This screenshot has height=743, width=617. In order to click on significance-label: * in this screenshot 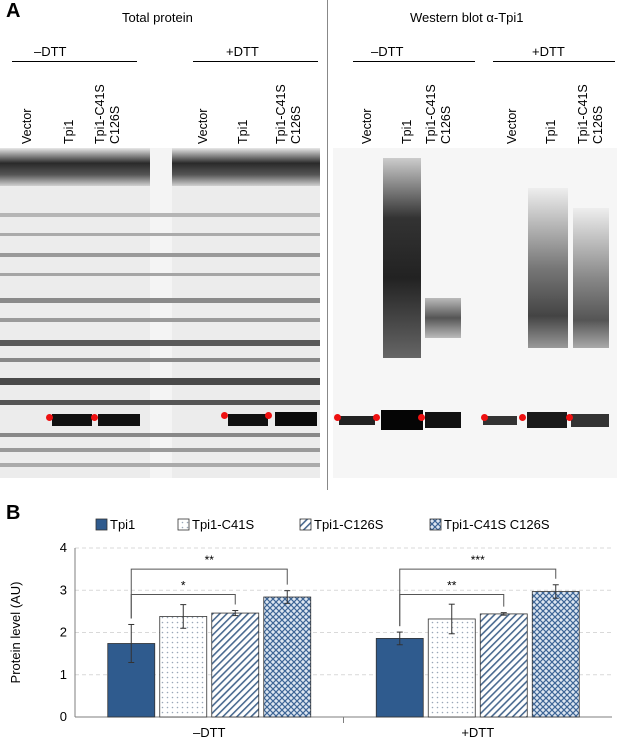, I will do `click(183, 585)`.